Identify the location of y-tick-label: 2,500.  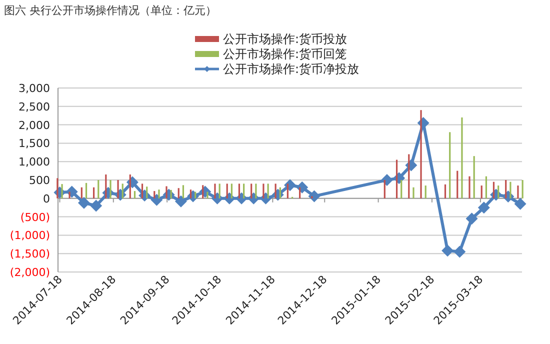
(34, 107).